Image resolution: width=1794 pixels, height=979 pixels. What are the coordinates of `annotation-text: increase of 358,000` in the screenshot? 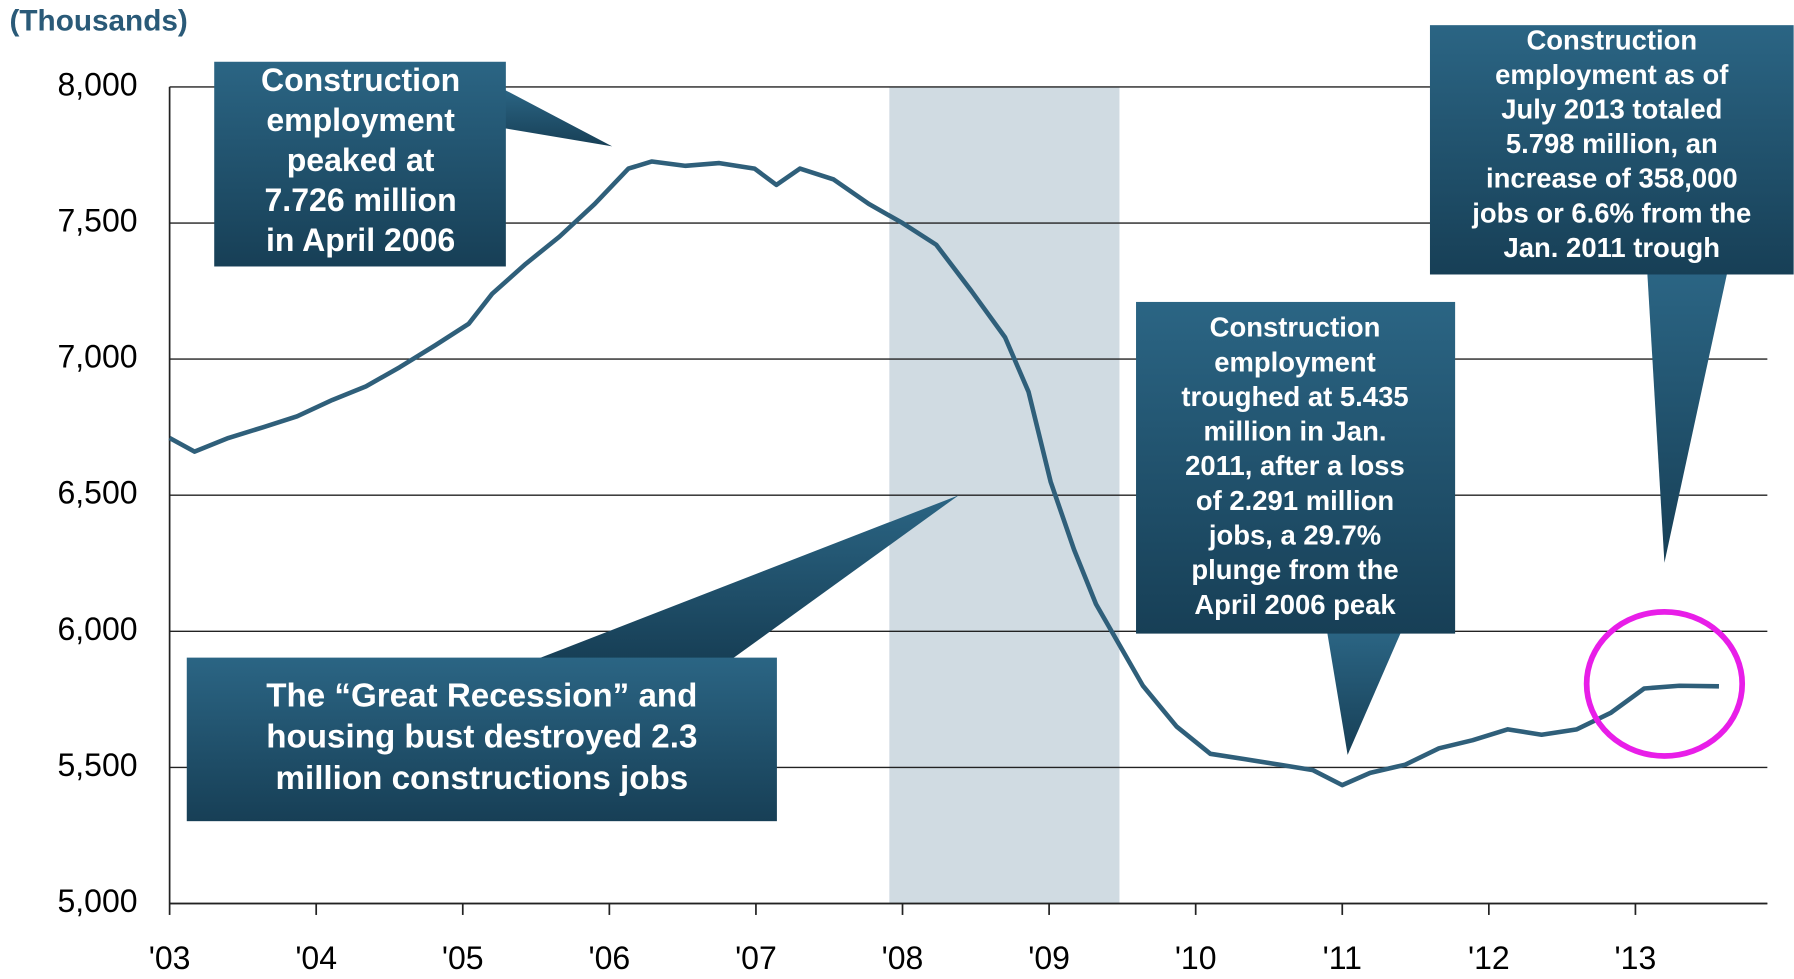 It's located at (1612, 178).